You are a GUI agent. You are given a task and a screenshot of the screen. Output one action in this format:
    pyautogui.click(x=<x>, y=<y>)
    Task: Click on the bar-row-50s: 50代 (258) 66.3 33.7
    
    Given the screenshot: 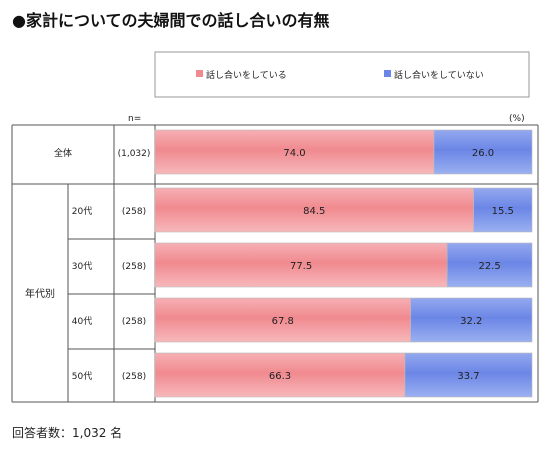 What is the action you would take?
    pyautogui.click(x=302, y=375)
    